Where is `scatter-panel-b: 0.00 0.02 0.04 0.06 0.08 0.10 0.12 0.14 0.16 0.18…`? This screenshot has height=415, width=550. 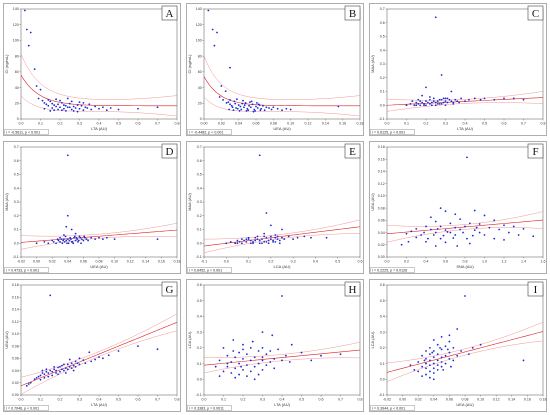
scatter-panel-b: 0.00 0.02 0.04 0.06 0.08 0.10 0.12 0.14 0.16 0.18… is located at coordinates (275, 69).